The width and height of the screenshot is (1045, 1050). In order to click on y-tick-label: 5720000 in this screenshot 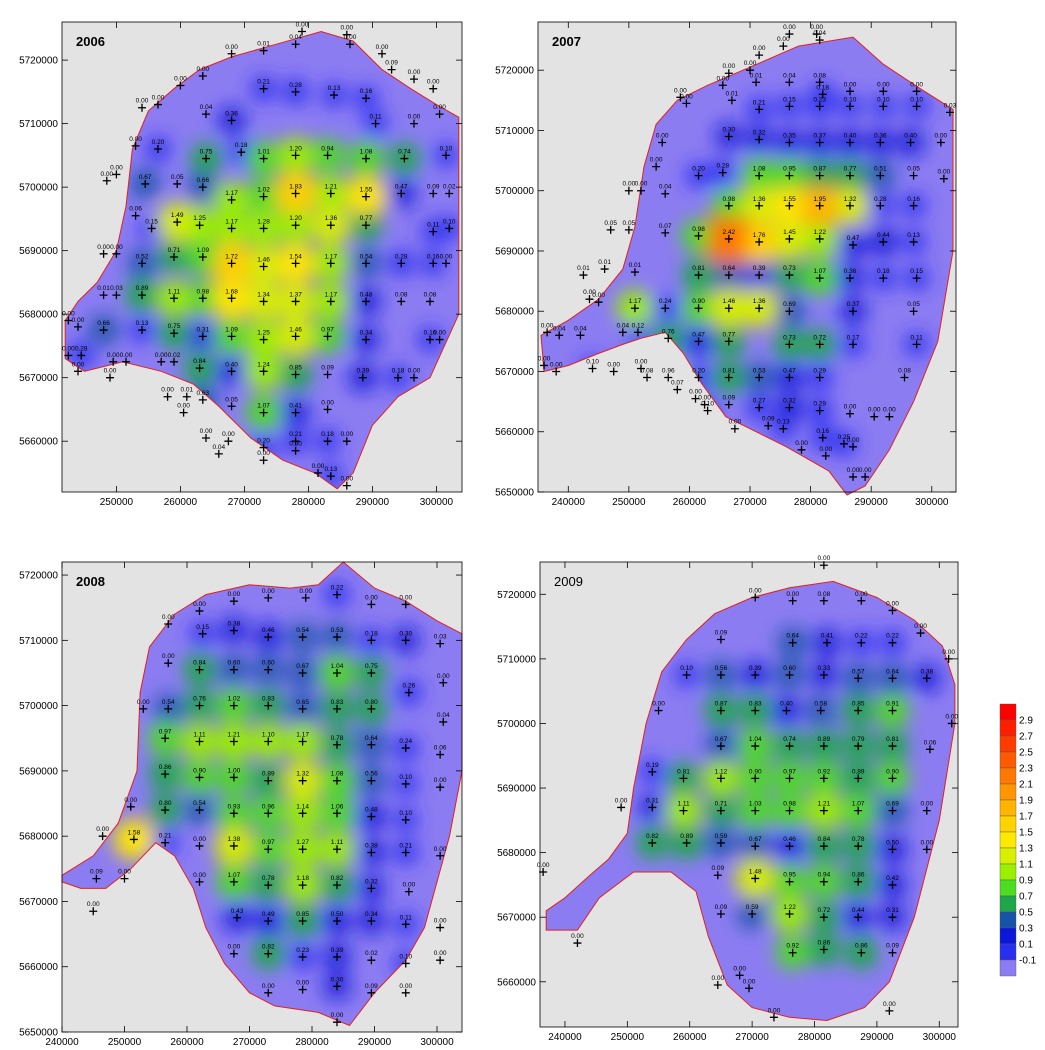, I will do `click(516, 595)`.